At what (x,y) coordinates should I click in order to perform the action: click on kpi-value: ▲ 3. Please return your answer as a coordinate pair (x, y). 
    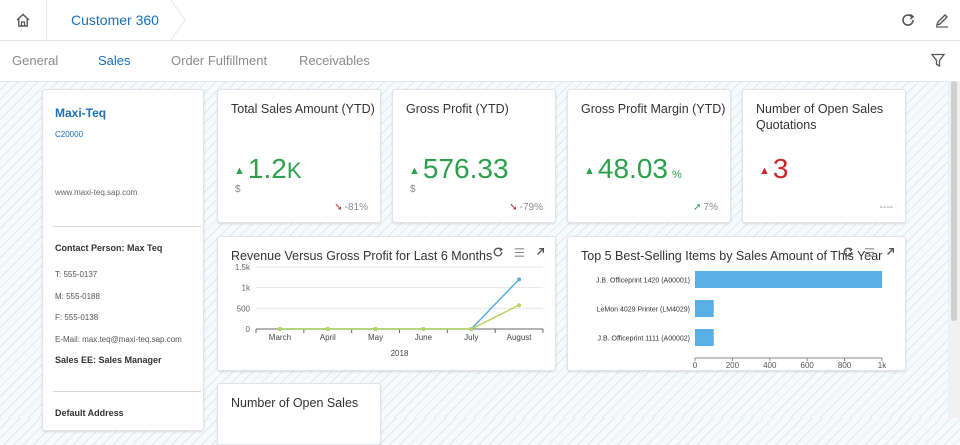
    Looking at the image, I should click on (774, 168).